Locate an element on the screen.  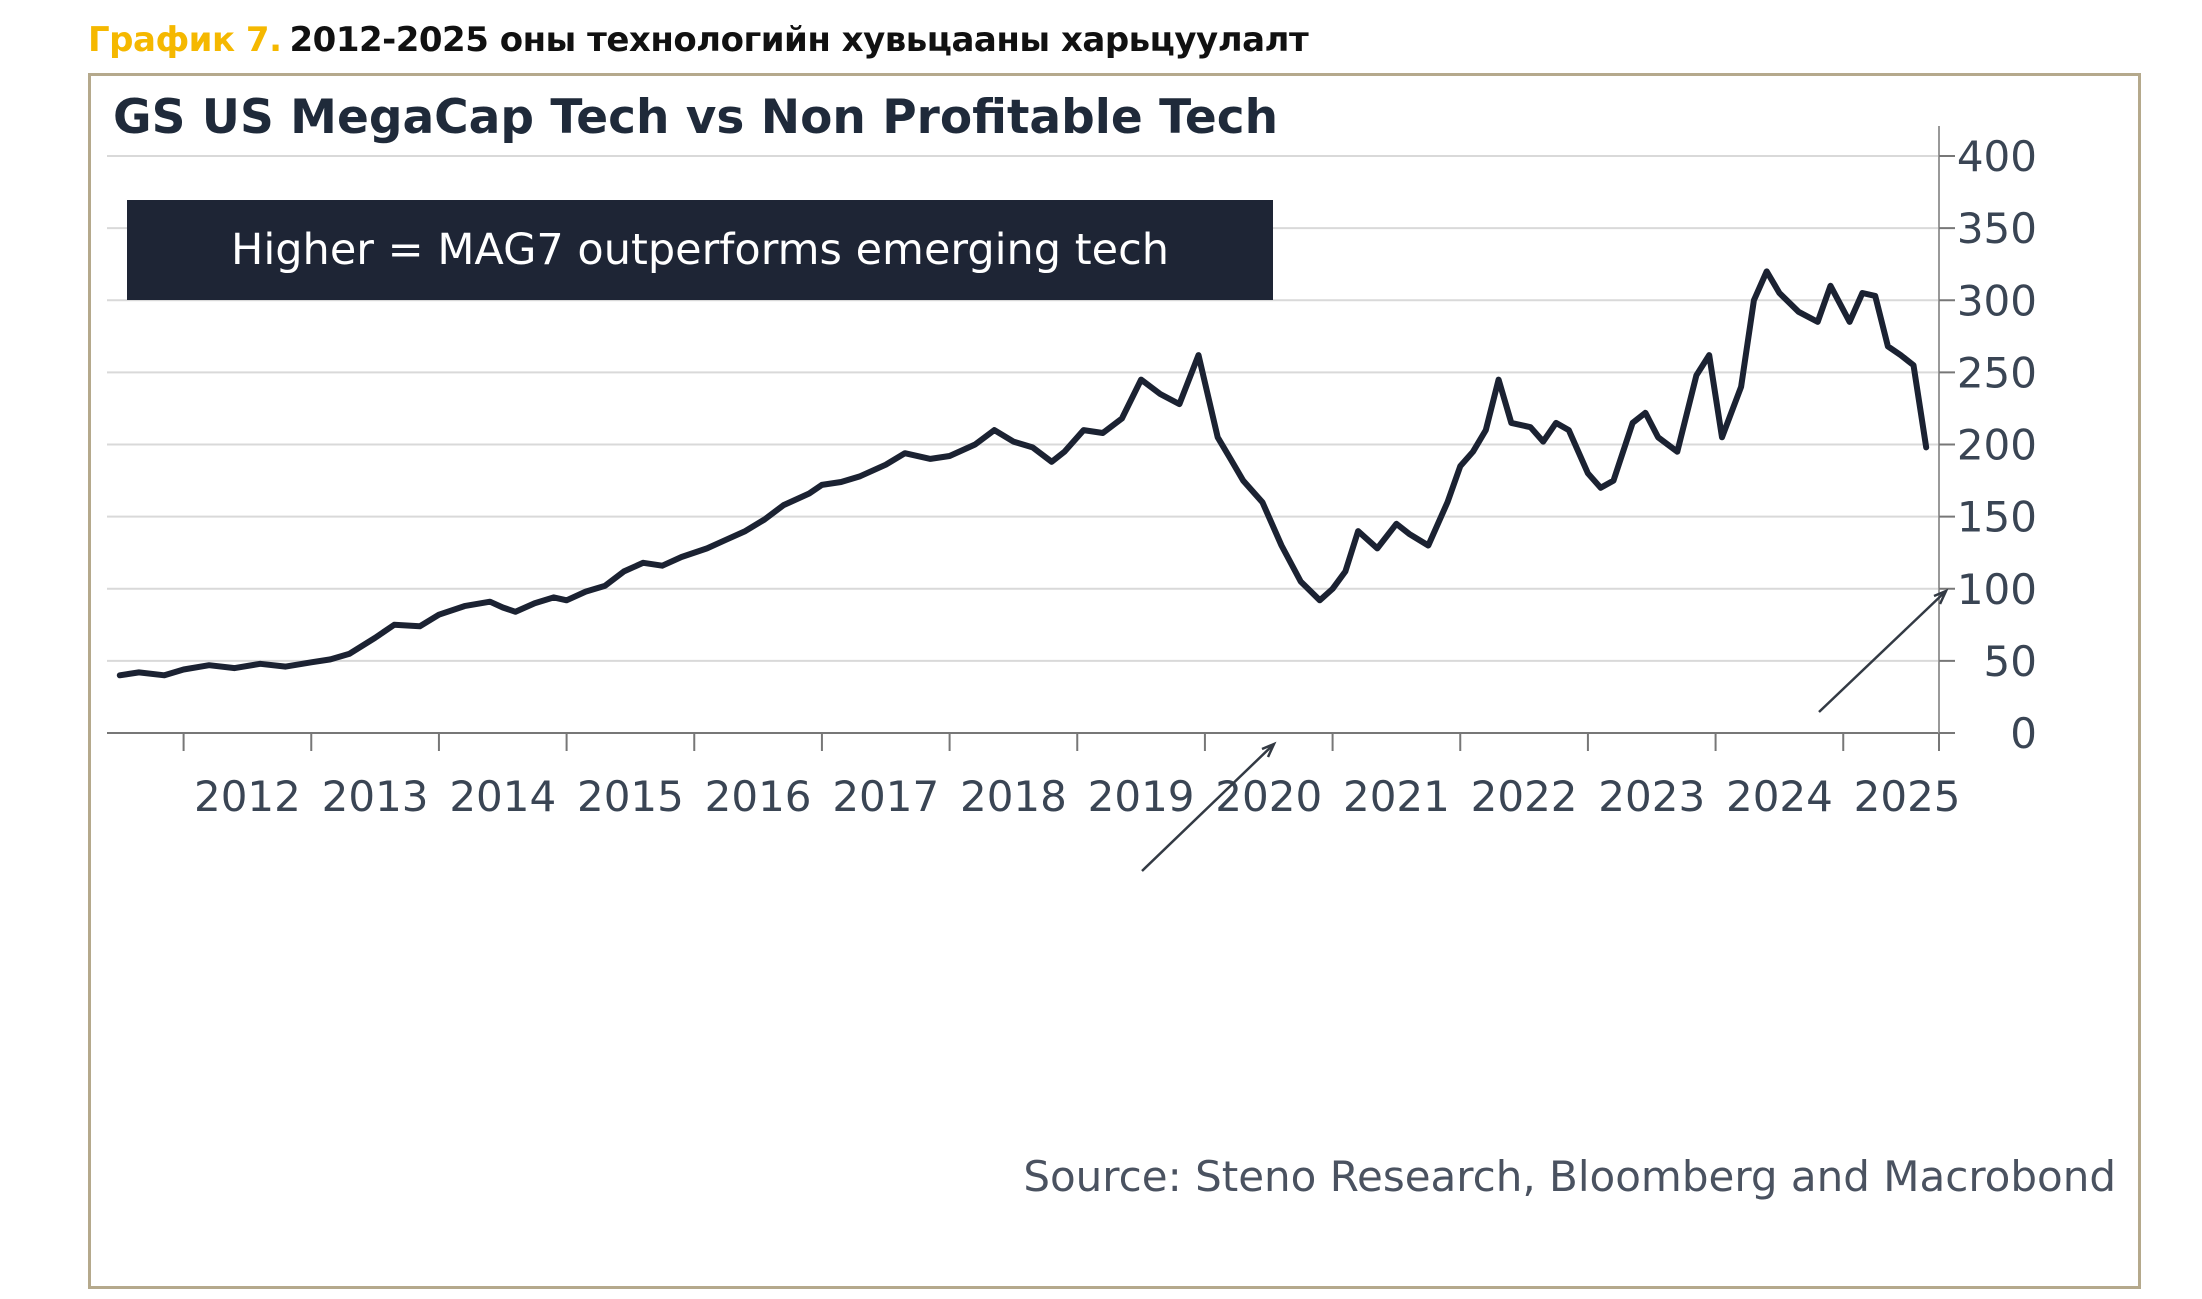
arrow-2025 is located at coordinates (1882, 651).